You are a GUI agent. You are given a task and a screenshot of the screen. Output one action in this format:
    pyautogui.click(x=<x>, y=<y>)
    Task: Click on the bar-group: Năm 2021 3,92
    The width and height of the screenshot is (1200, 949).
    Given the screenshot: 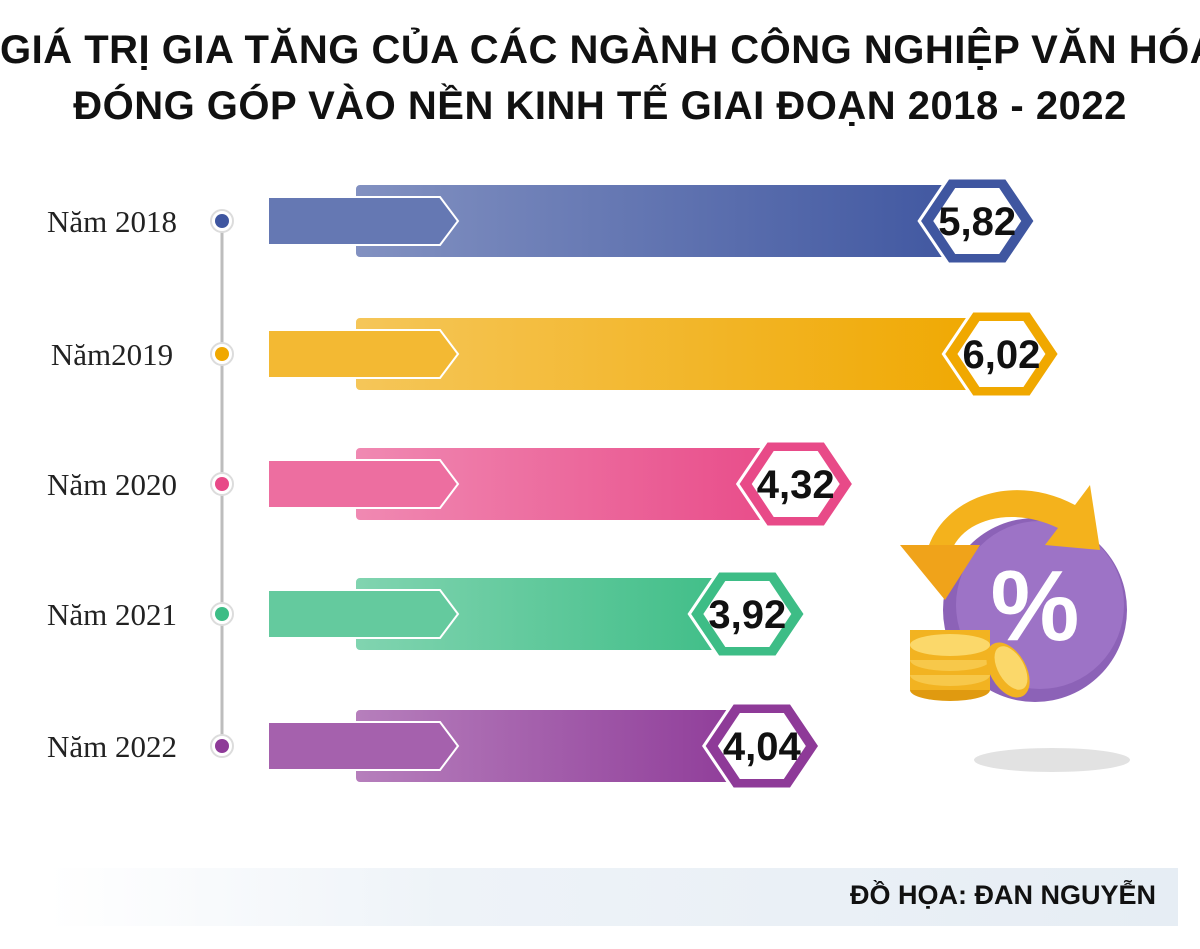 What is the action you would take?
    pyautogui.click(x=427, y=614)
    